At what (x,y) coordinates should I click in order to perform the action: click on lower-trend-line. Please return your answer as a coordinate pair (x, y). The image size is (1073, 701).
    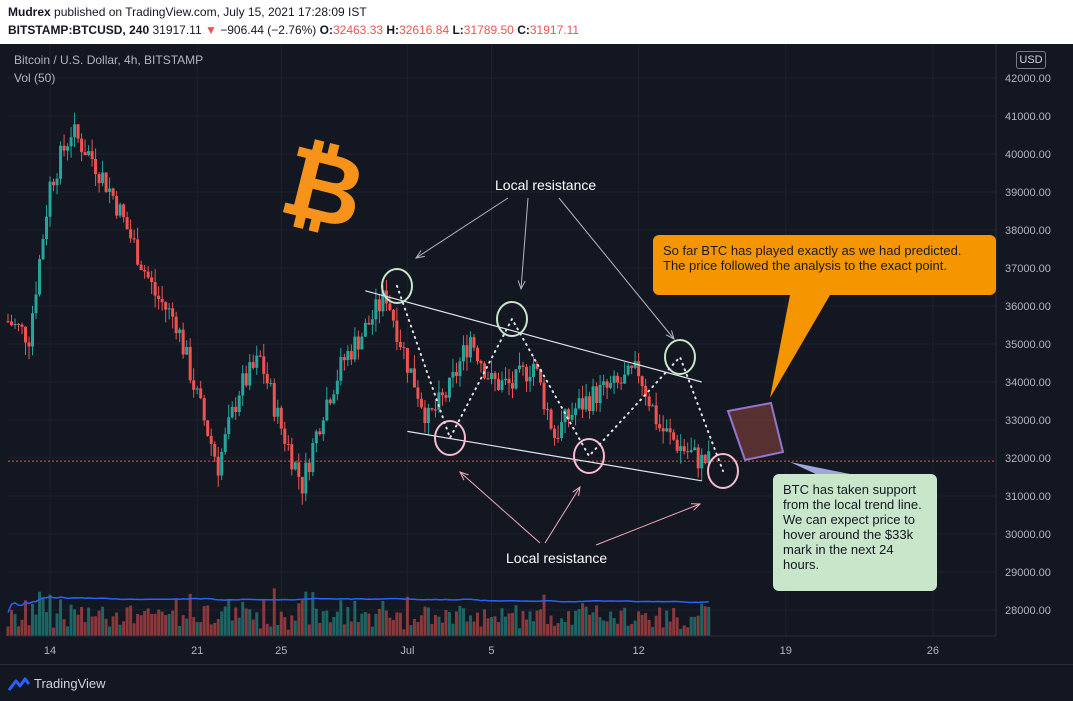
    Looking at the image, I should click on (554, 456).